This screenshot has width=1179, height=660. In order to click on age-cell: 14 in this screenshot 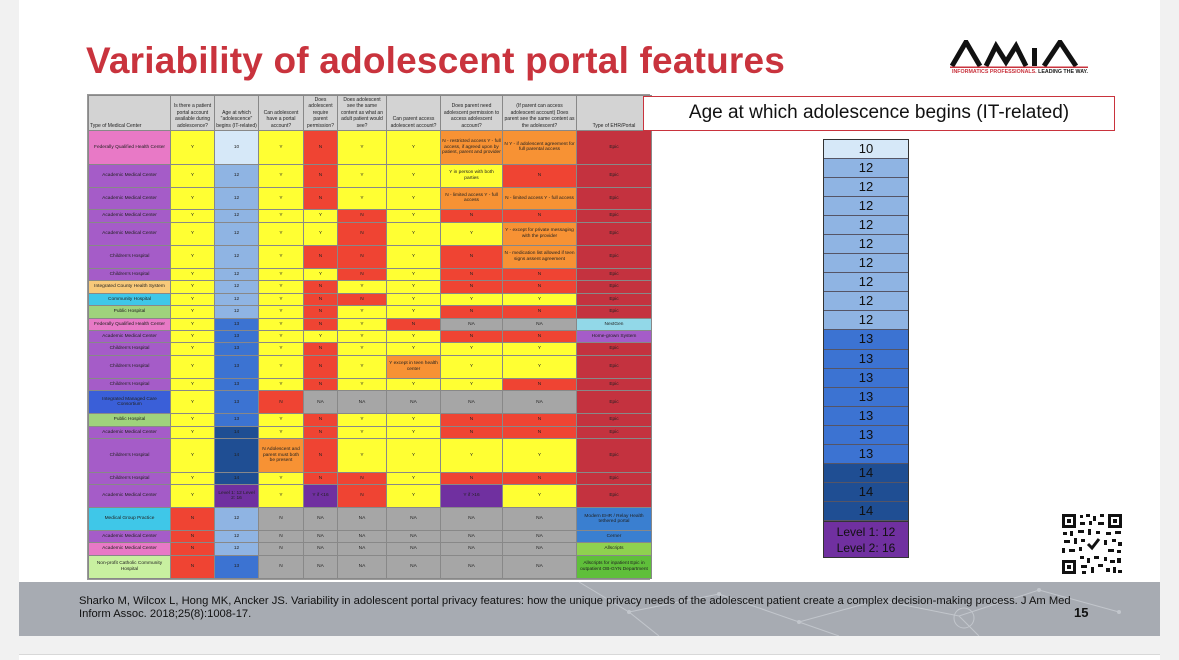, I will do `click(866, 492)`.